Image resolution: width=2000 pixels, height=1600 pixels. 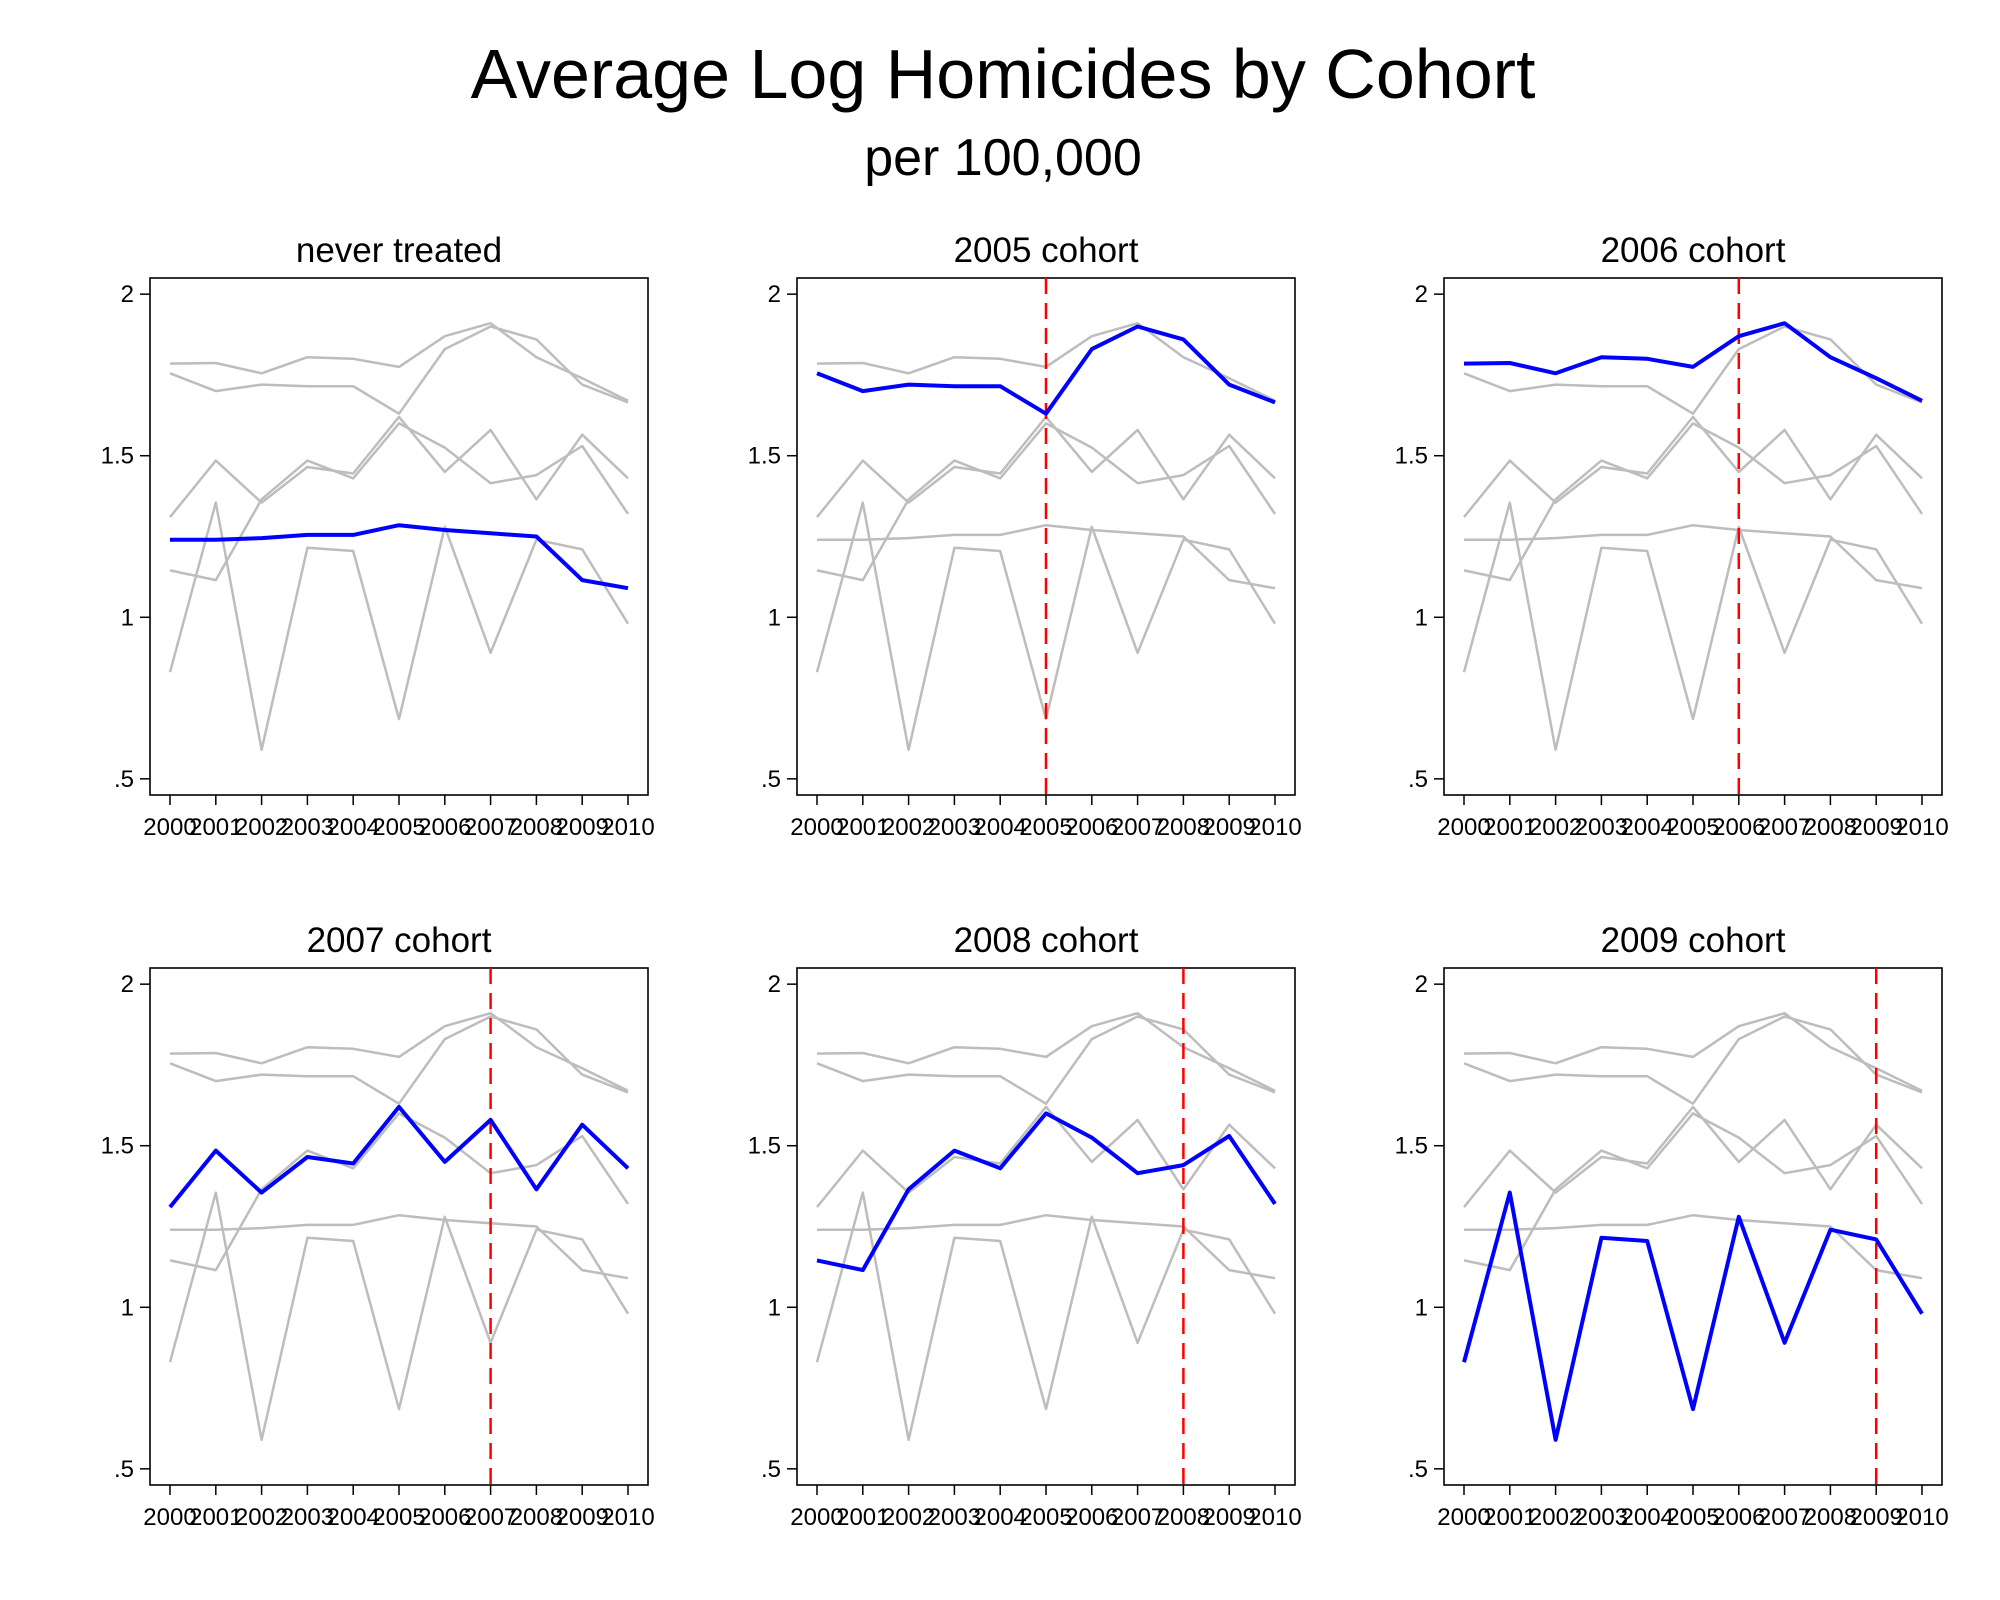 What do you see at coordinates (1693, 362) in the screenshot?
I see `series-line-2006-focus` at bounding box center [1693, 362].